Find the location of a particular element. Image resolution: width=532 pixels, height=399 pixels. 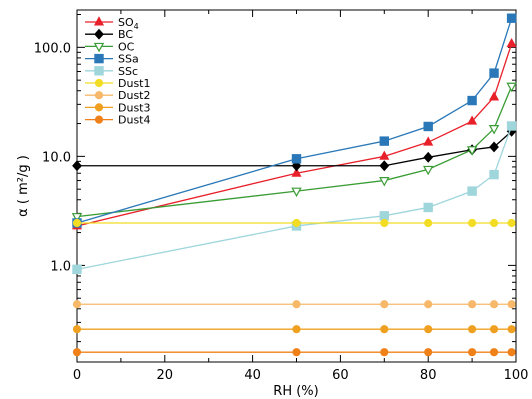

legend-label: SSc is located at coordinates (128, 71).